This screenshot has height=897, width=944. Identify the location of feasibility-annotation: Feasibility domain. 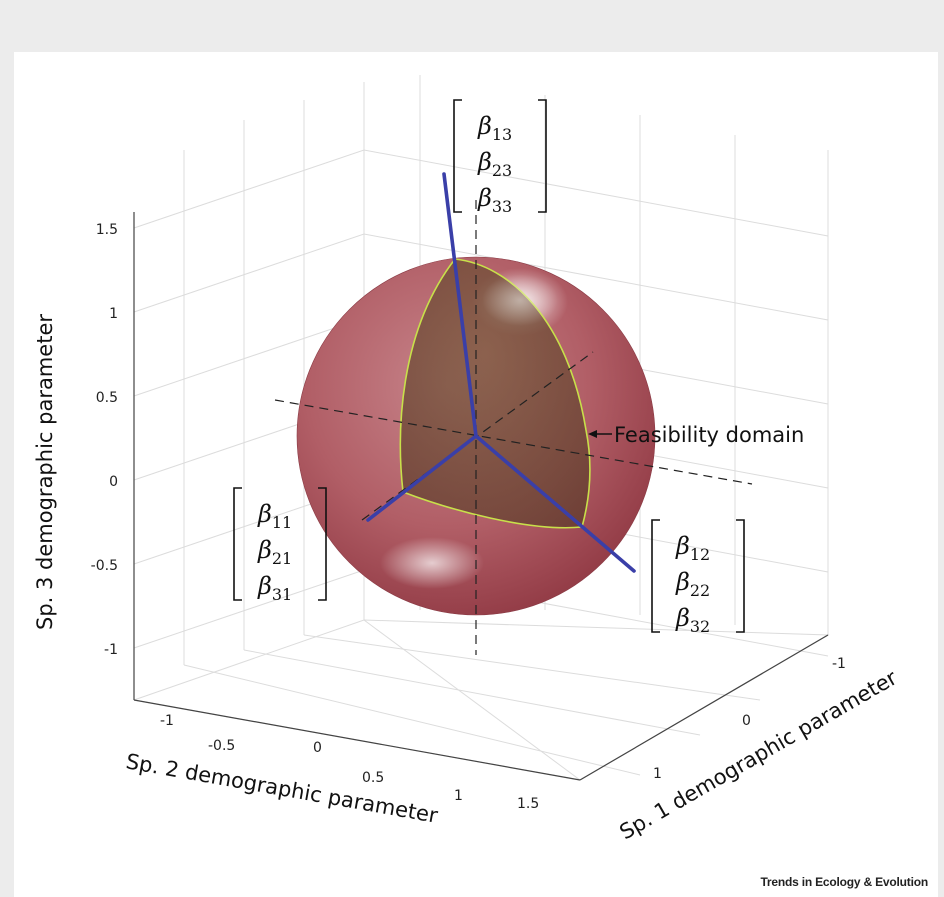
(696, 435).